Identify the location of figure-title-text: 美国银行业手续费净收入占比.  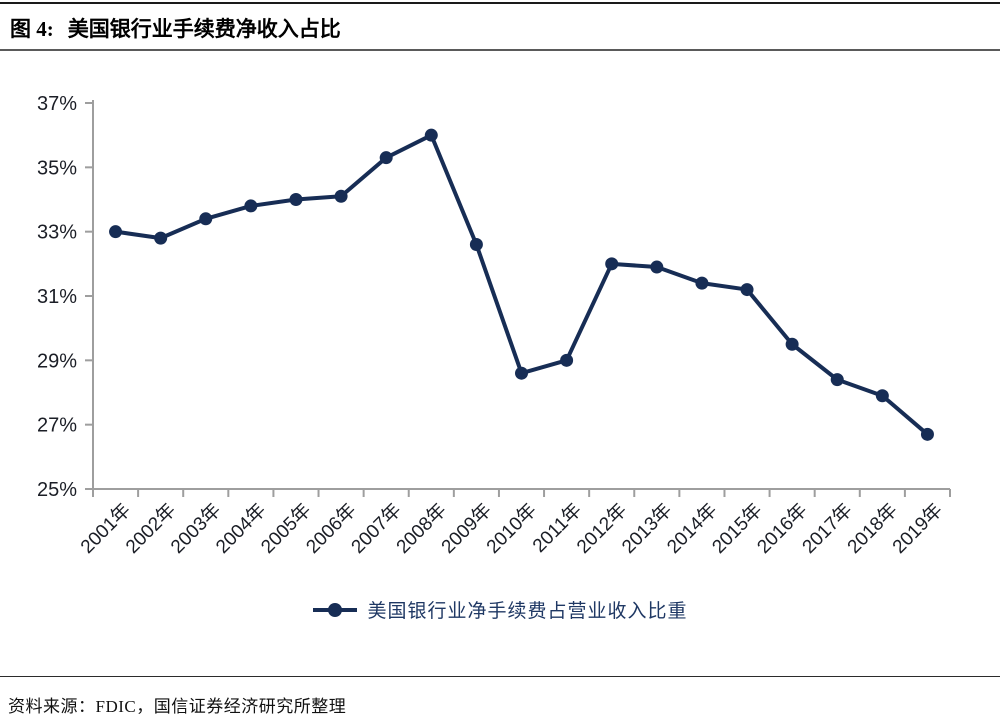
(204, 29).